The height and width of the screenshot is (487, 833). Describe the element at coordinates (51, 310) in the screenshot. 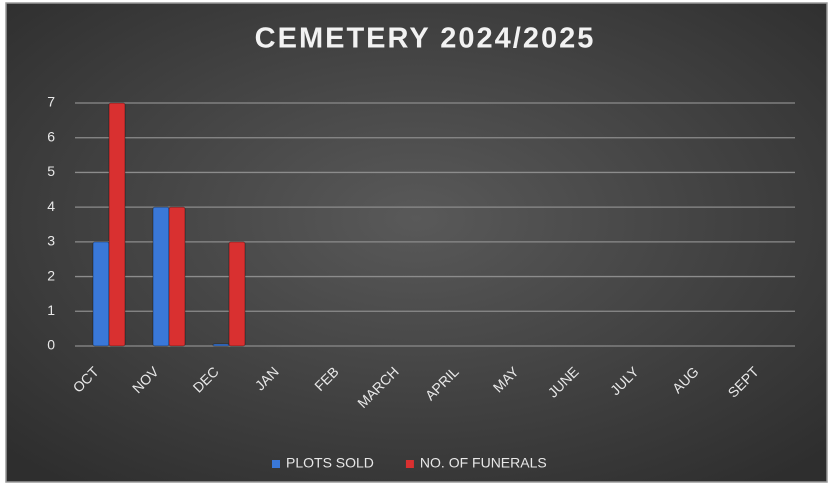

I see `y-tick-label: 1` at that location.